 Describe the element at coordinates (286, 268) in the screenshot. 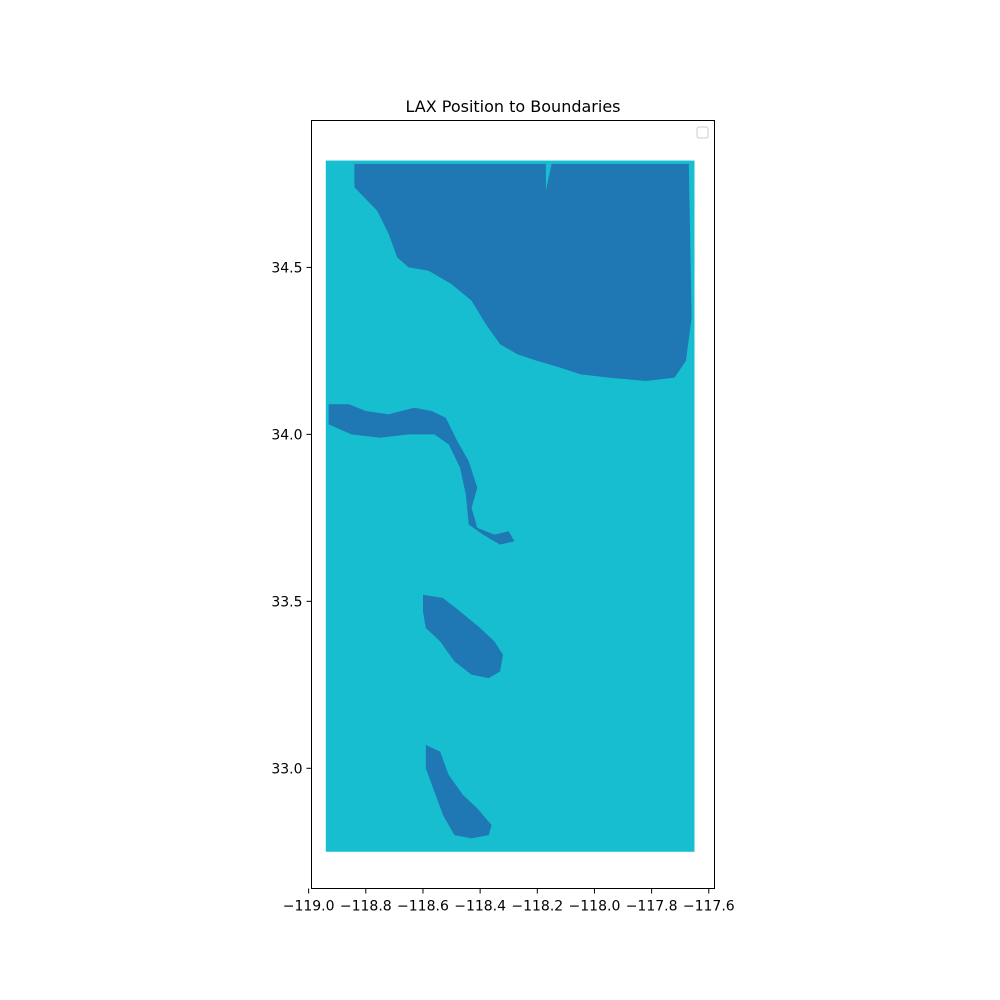

I see `y-tick-label: 34.5` at that location.